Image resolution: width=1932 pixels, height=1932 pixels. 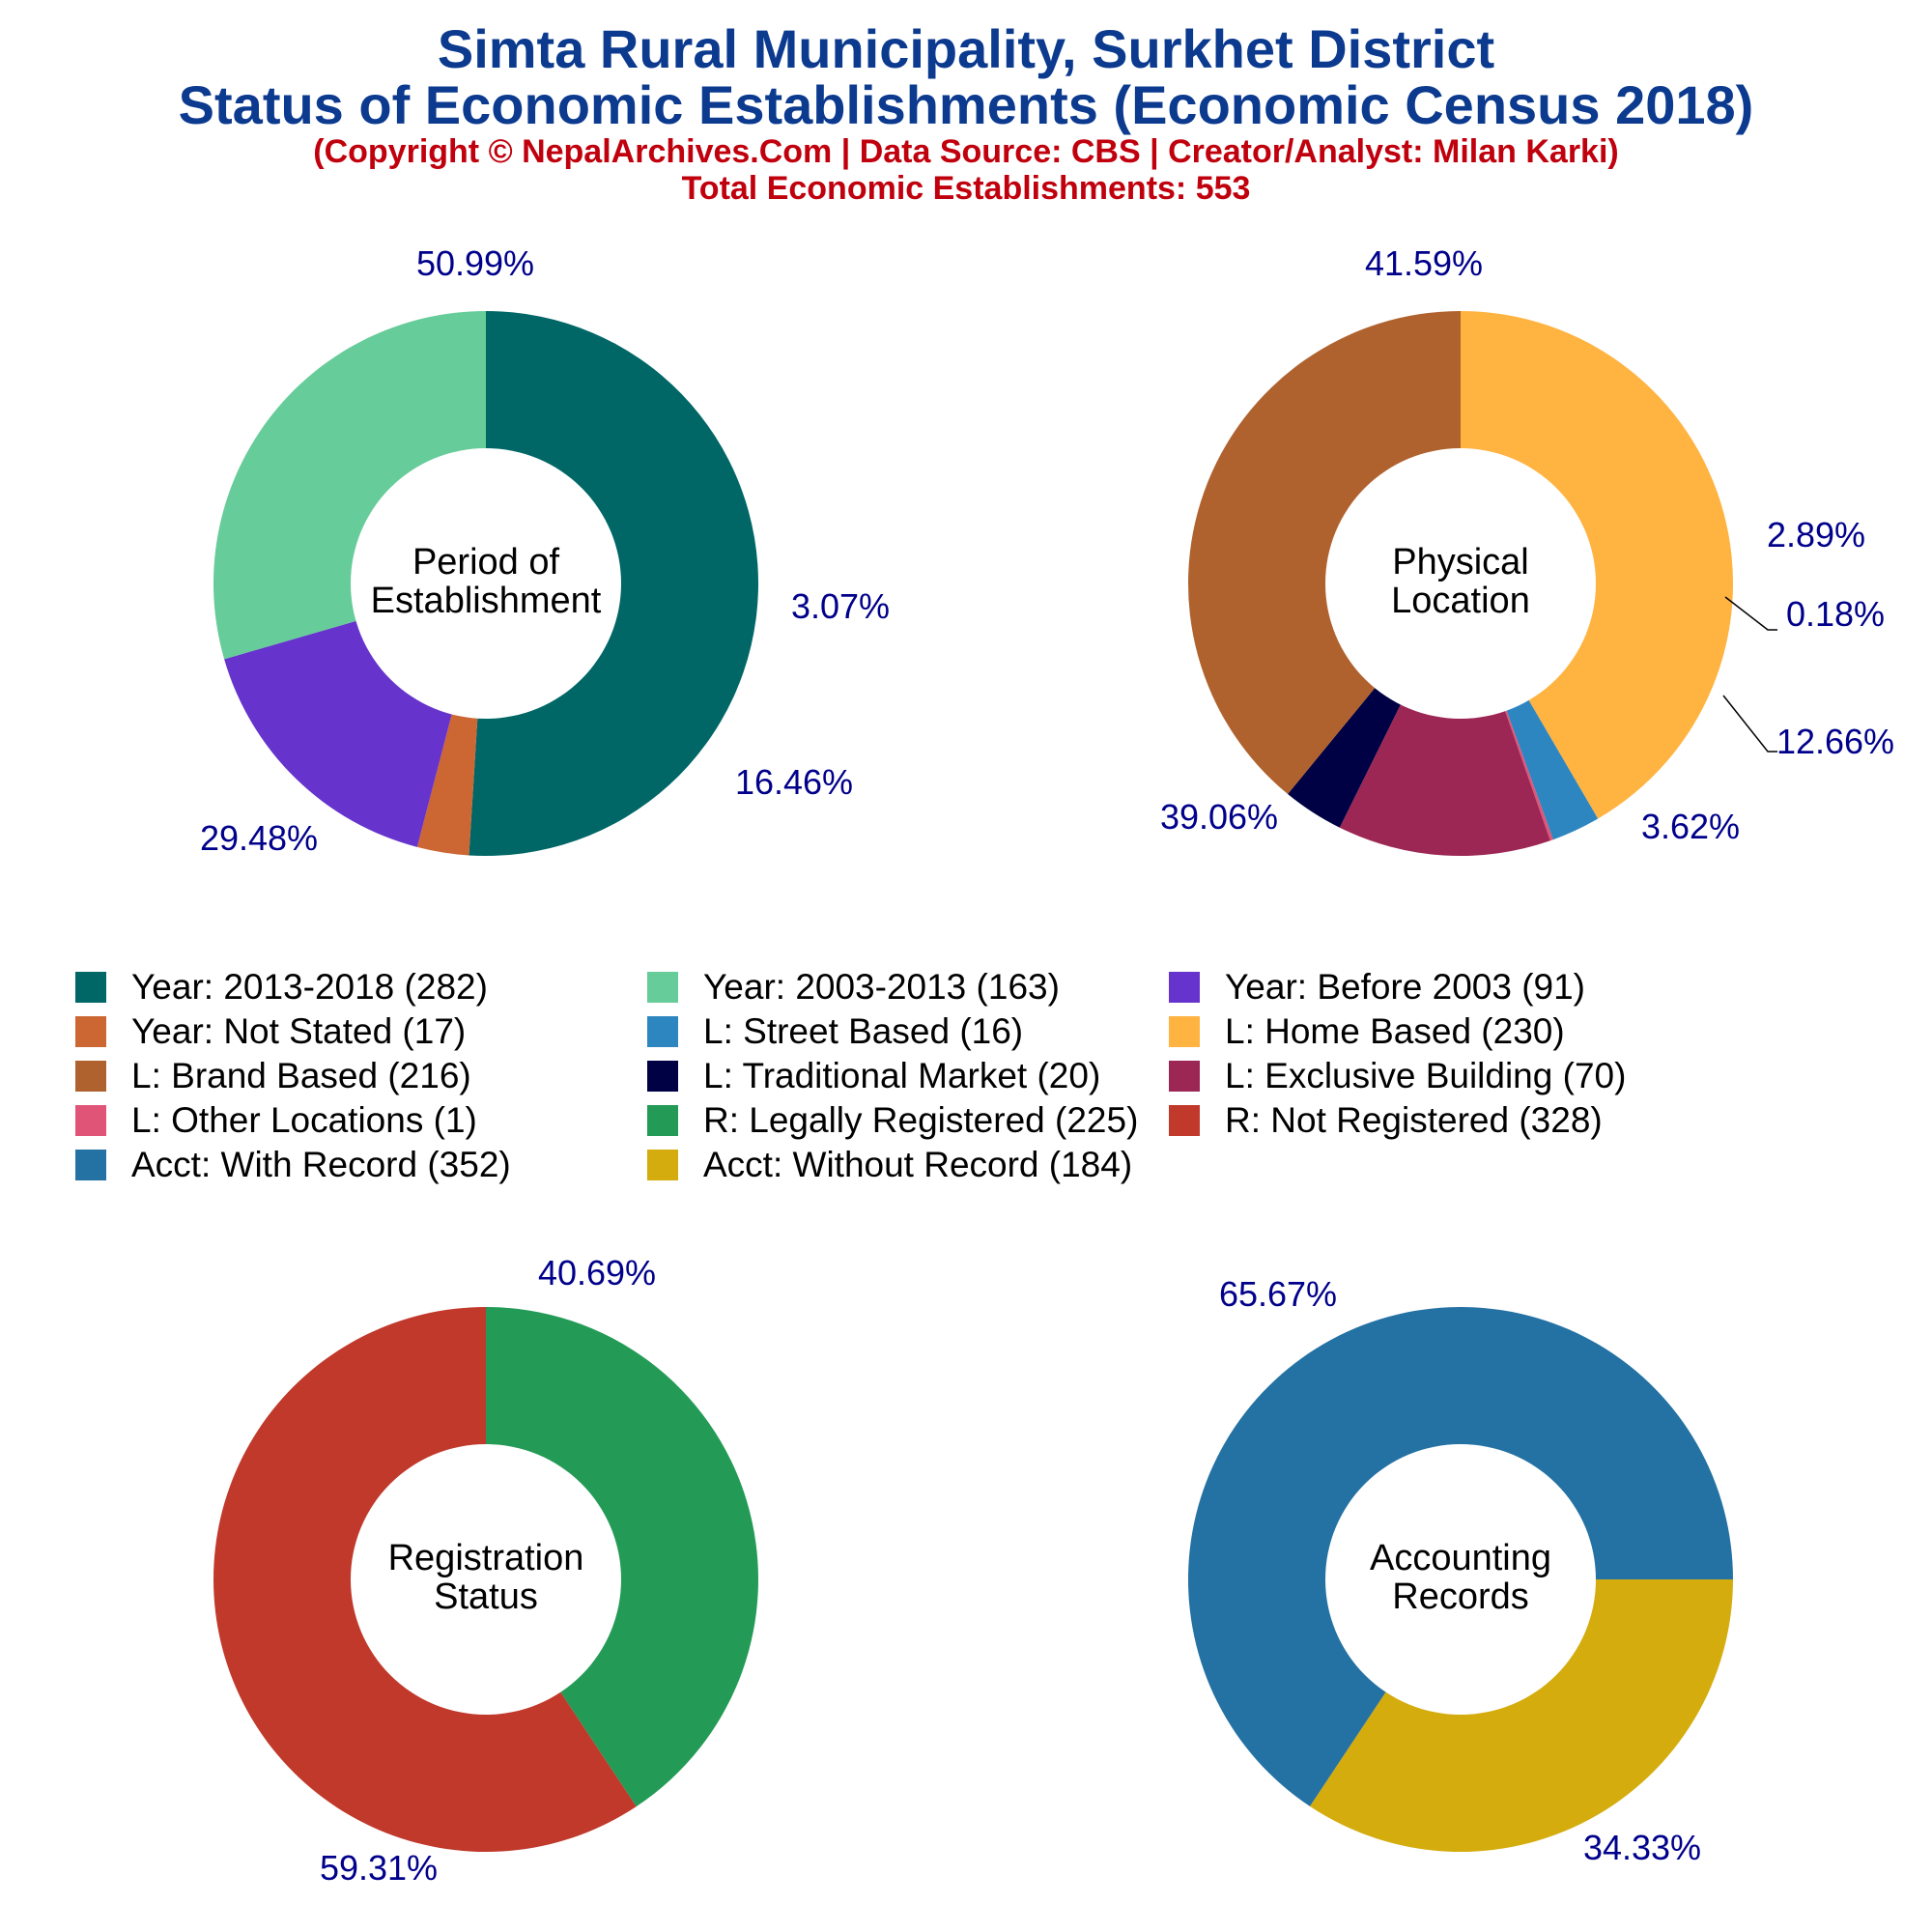 I want to click on legend-item: L: Brand Based (216), so click(x=273, y=1076).